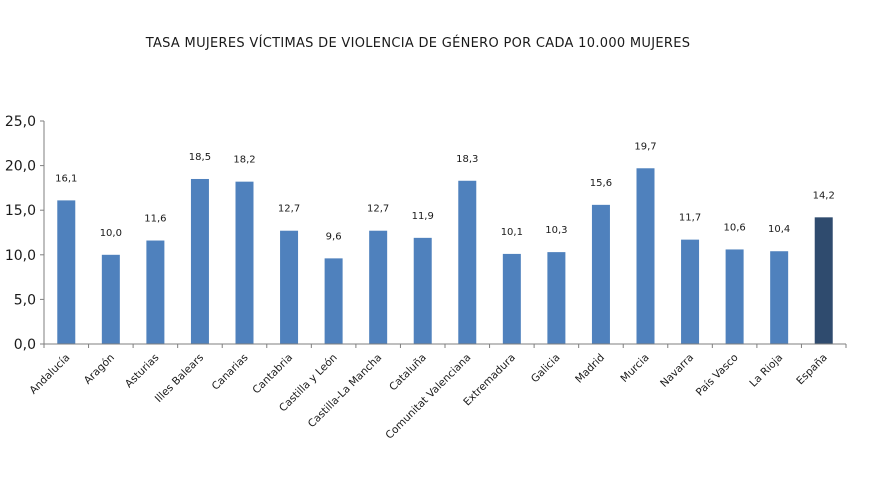 Image resolution: width=880 pixels, height=495 pixels. What do you see at coordinates (20, 122) in the screenshot?
I see `y-tick-label: 25,0` at bounding box center [20, 122].